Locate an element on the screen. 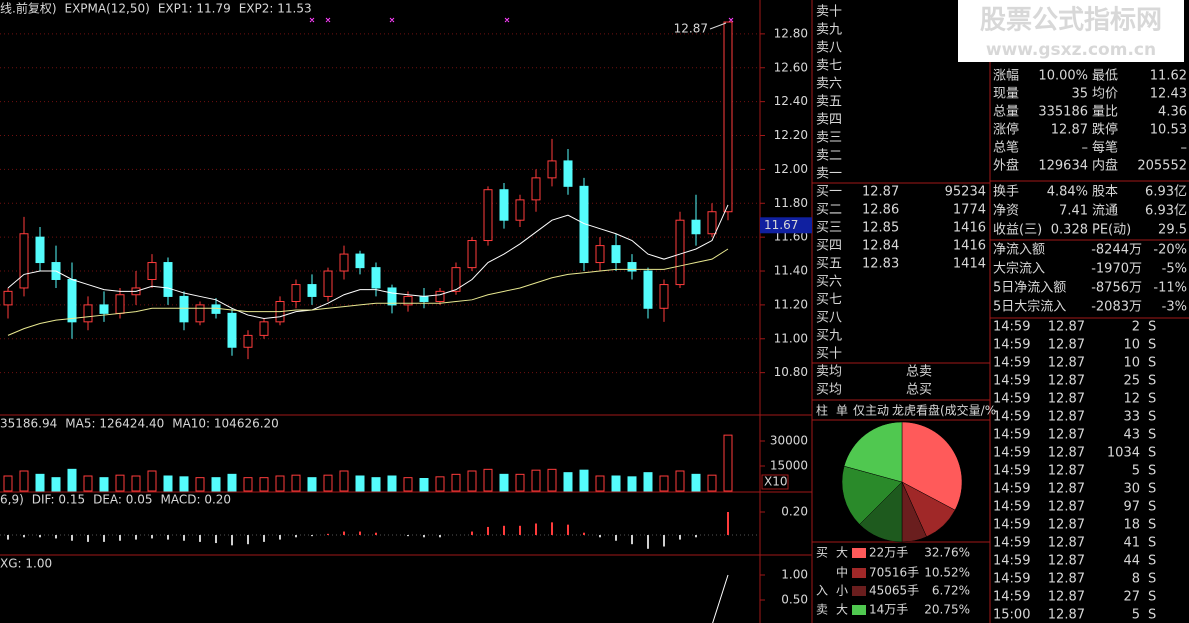  scale-box is located at coordinates (775, 482).